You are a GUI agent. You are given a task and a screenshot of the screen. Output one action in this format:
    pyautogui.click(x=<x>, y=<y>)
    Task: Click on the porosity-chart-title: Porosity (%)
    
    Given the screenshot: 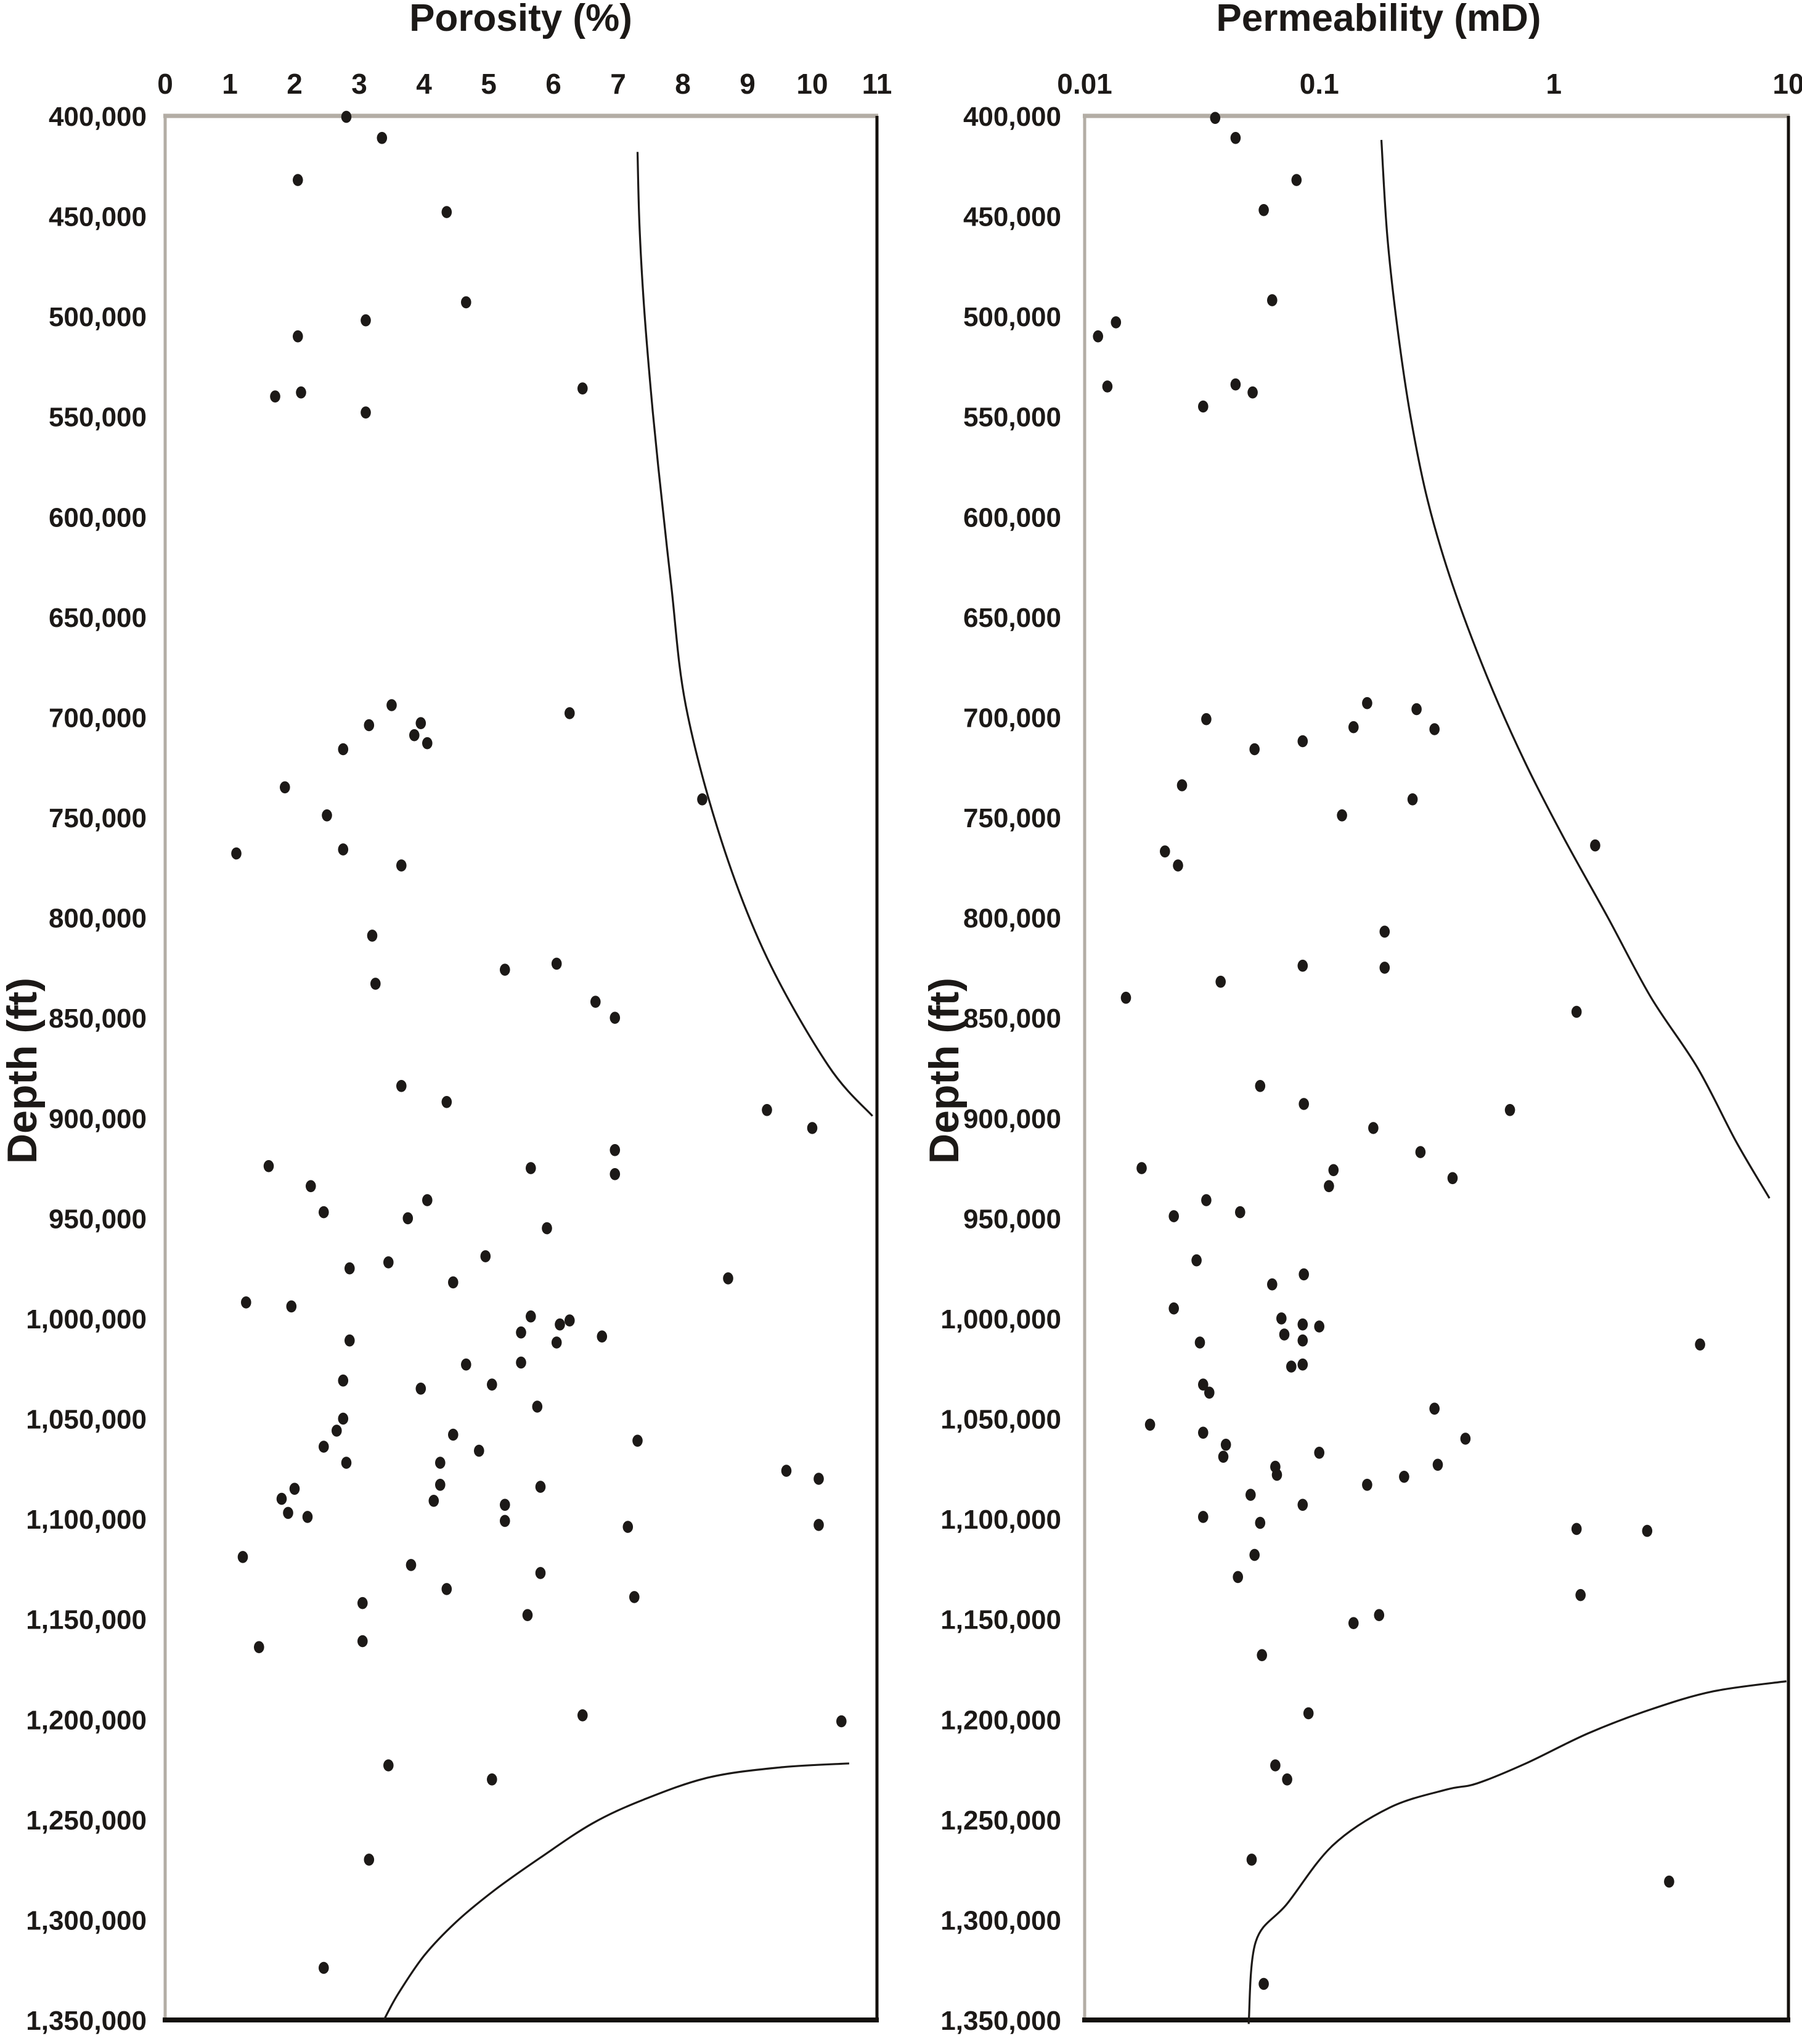 What is the action you would take?
    pyautogui.click(x=520, y=20)
    